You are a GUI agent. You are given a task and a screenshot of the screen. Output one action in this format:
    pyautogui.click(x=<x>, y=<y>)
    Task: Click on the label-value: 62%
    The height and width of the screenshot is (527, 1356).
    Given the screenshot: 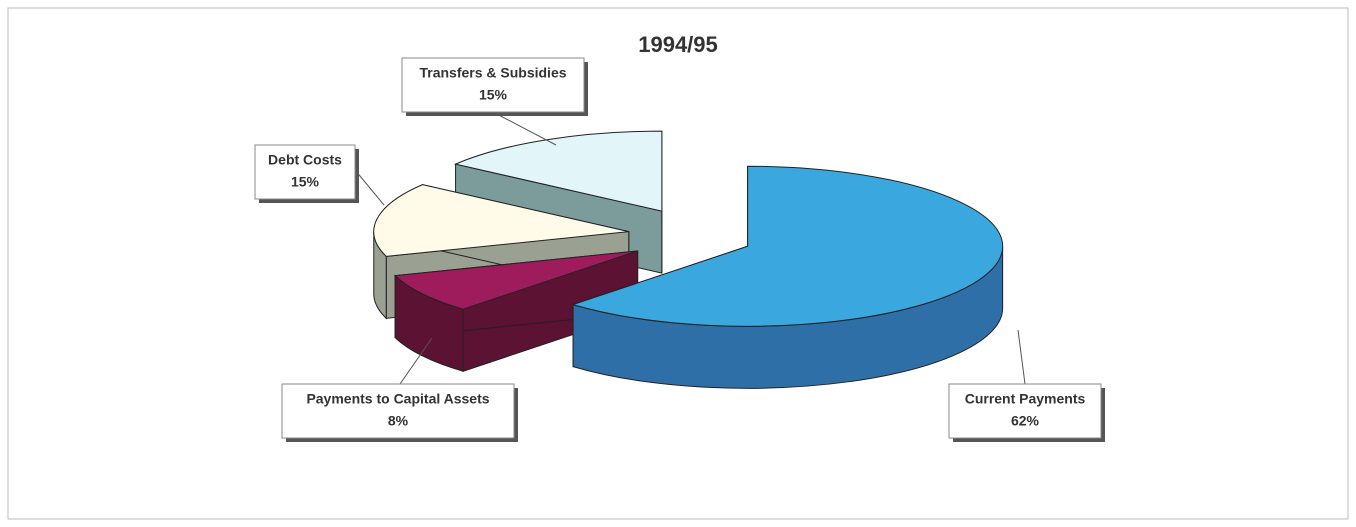 What is the action you would take?
    pyautogui.click(x=1025, y=421)
    